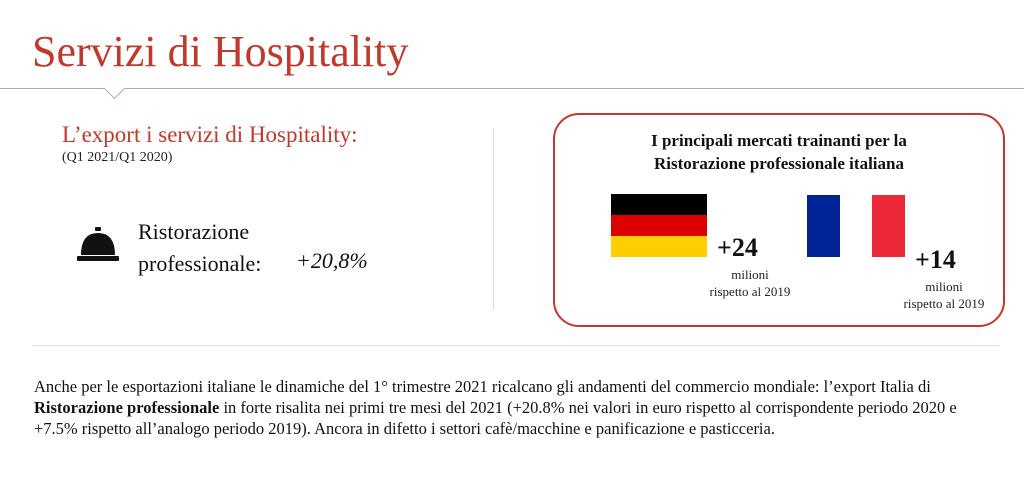 This screenshot has width=1024, height=487. What do you see at coordinates (944, 295) in the screenshot?
I see `france-note: milioni rispetto al 2019` at bounding box center [944, 295].